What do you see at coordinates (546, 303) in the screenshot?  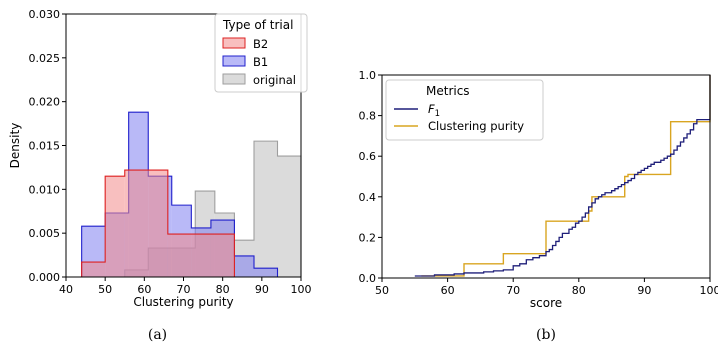 I see `ecdf-x-axis-label: score` at bounding box center [546, 303].